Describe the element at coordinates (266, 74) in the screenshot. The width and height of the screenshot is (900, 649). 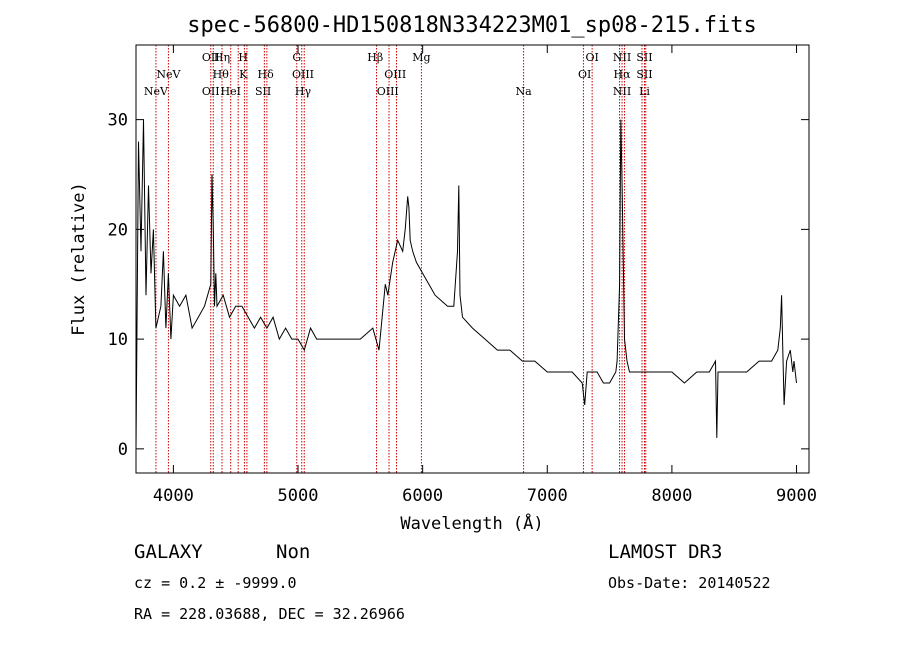
I see `line-marker-label: Hδ` at that location.